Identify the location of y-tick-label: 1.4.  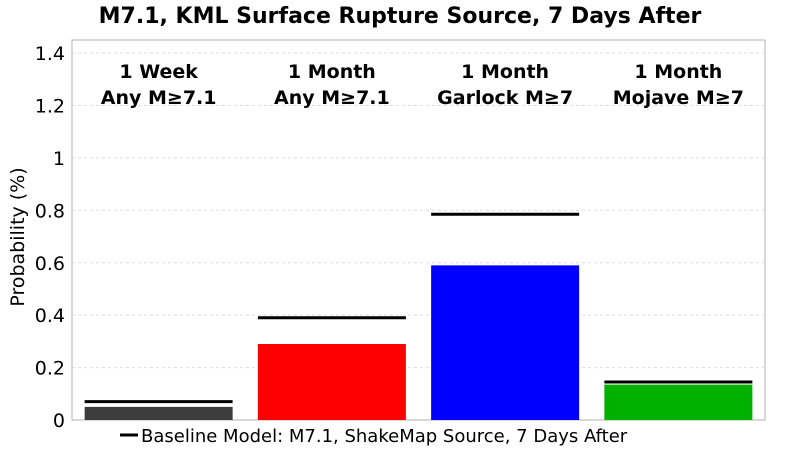
(50, 54).